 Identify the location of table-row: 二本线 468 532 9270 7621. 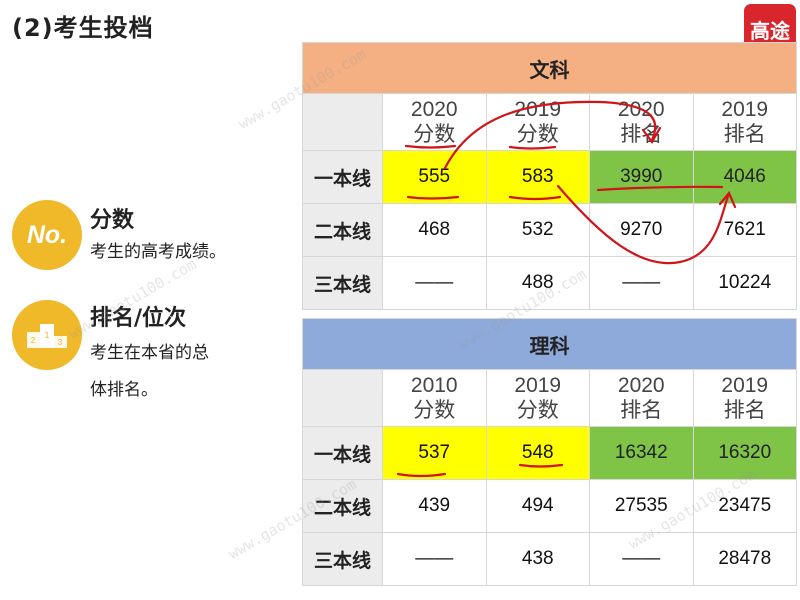
(549, 230).